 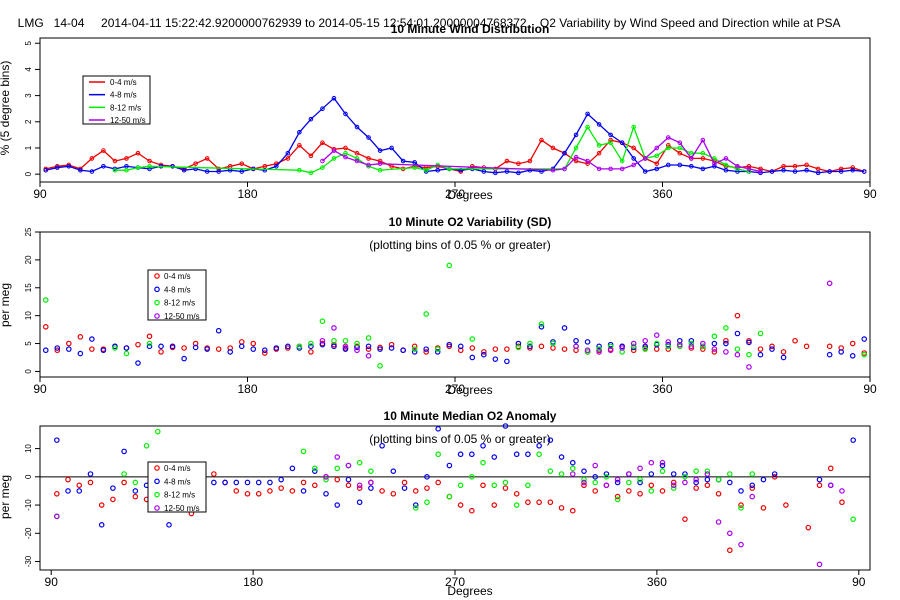 I want to click on p0-legend: 0-4 m/s 4-8 m/s 8-12 m/s 12-50 m/s, so click(x=116, y=100).